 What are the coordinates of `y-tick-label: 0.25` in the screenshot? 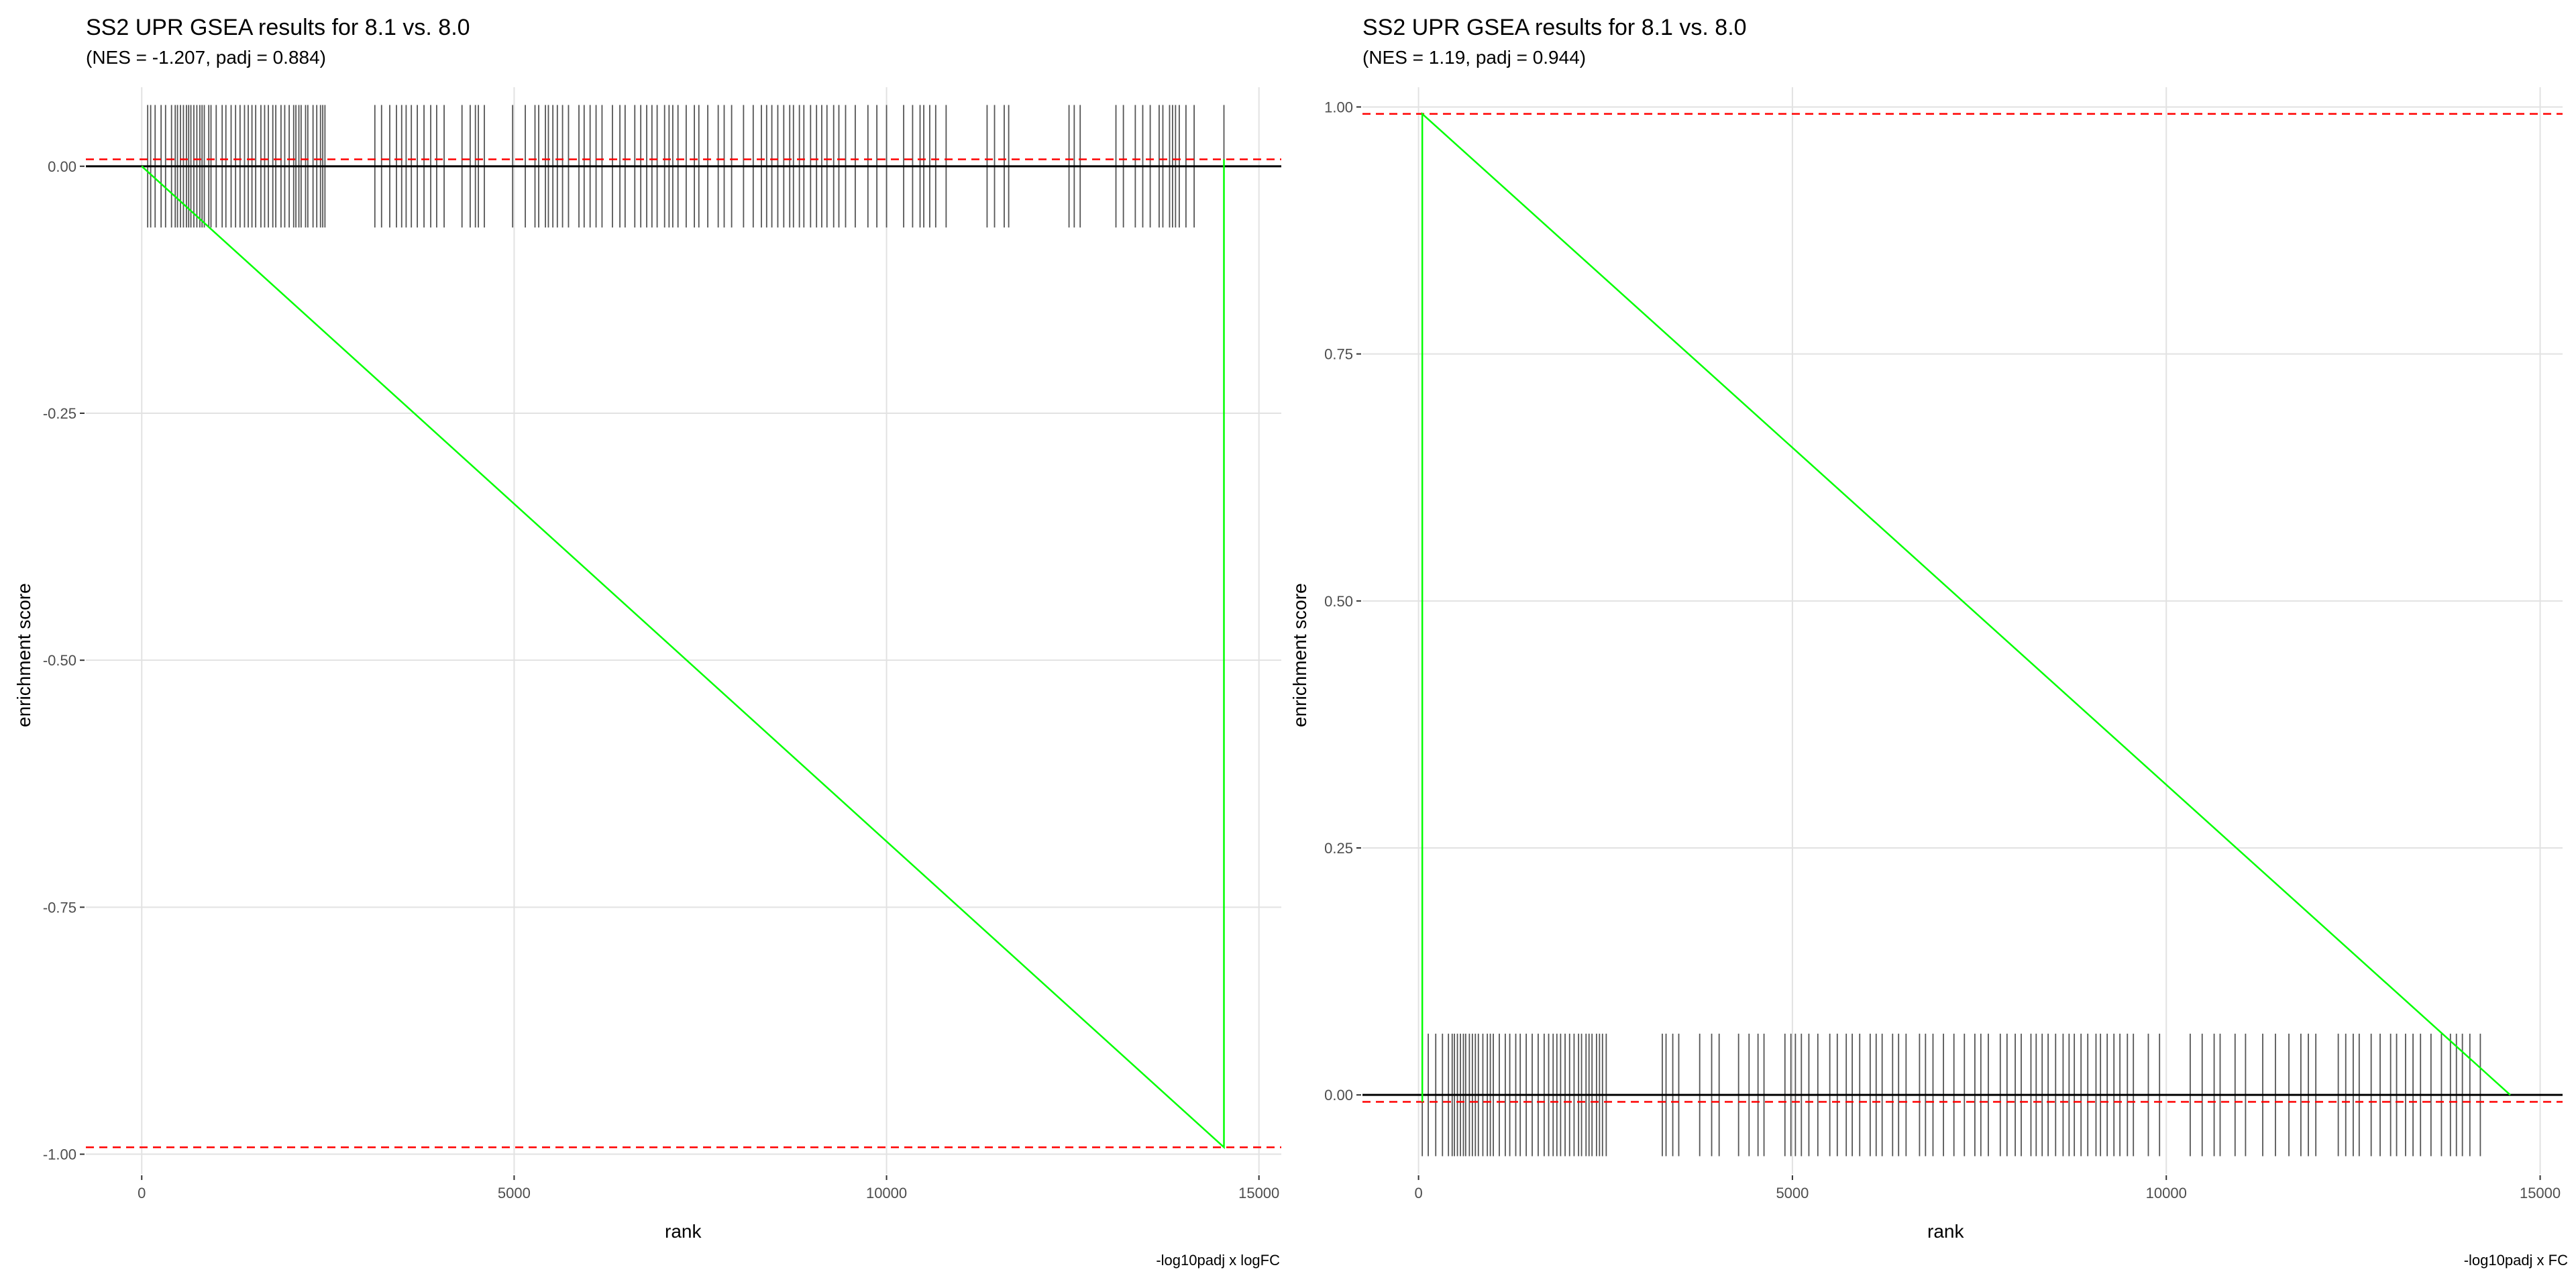 It's located at (1338, 848).